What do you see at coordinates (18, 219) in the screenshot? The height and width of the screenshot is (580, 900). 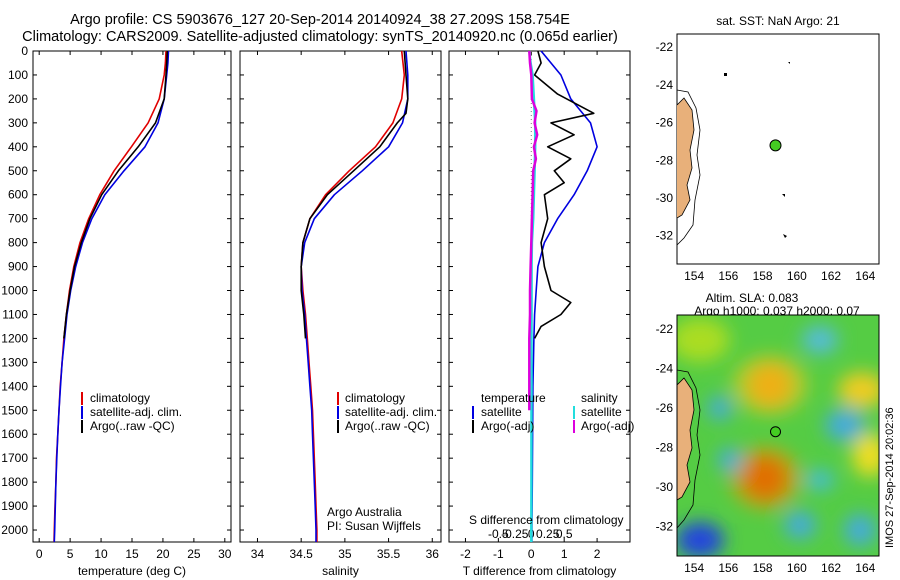 I see `depth-tick-label: 700` at bounding box center [18, 219].